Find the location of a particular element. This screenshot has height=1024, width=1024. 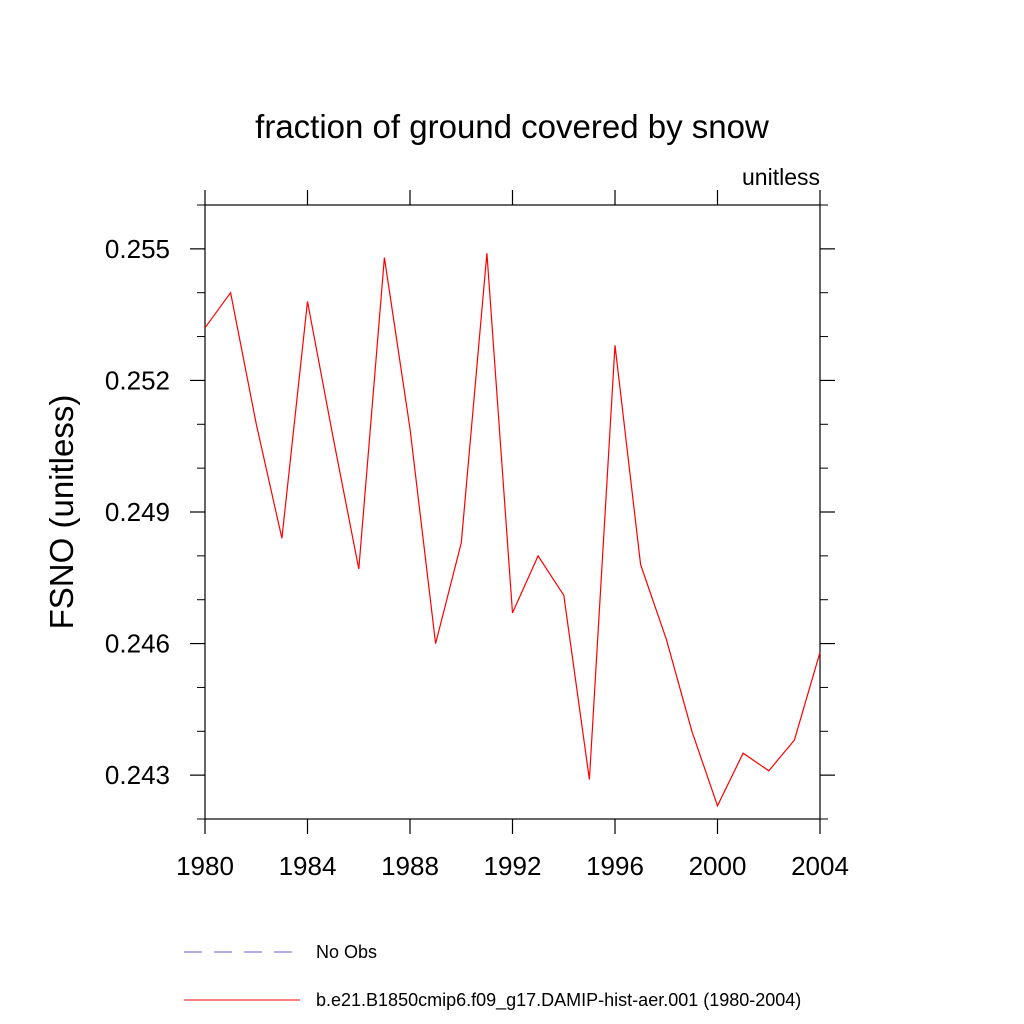

y-tick-label: 0.246 is located at coordinates (137, 644).